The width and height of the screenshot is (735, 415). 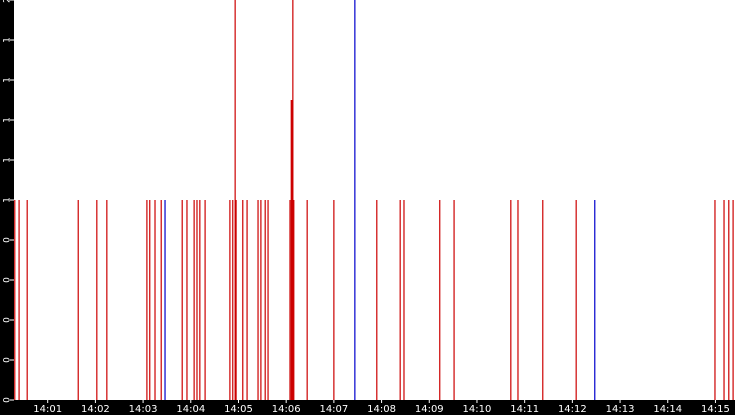 What do you see at coordinates (95, 409) in the screenshot?
I see `x-tick-label: 14:02` at bounding box center [95, 409].